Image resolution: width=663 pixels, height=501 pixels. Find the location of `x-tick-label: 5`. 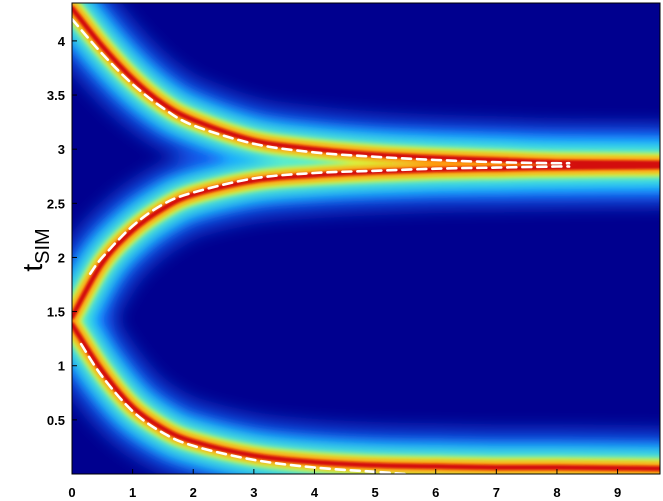

x-tick-label: 5 is located at coordinates (374, 492).